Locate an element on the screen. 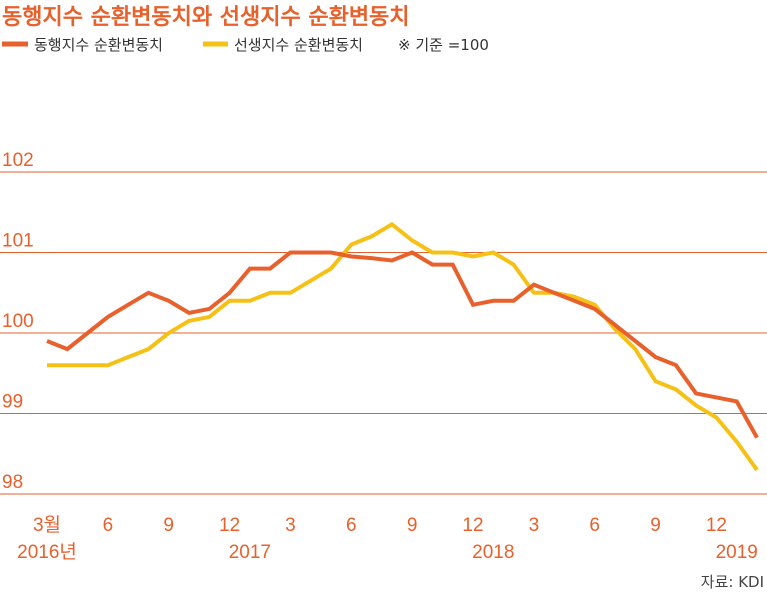 The width and height of the screenshot is (767, 593). y-tick-label: 100 is located at coordinates (18, 321).